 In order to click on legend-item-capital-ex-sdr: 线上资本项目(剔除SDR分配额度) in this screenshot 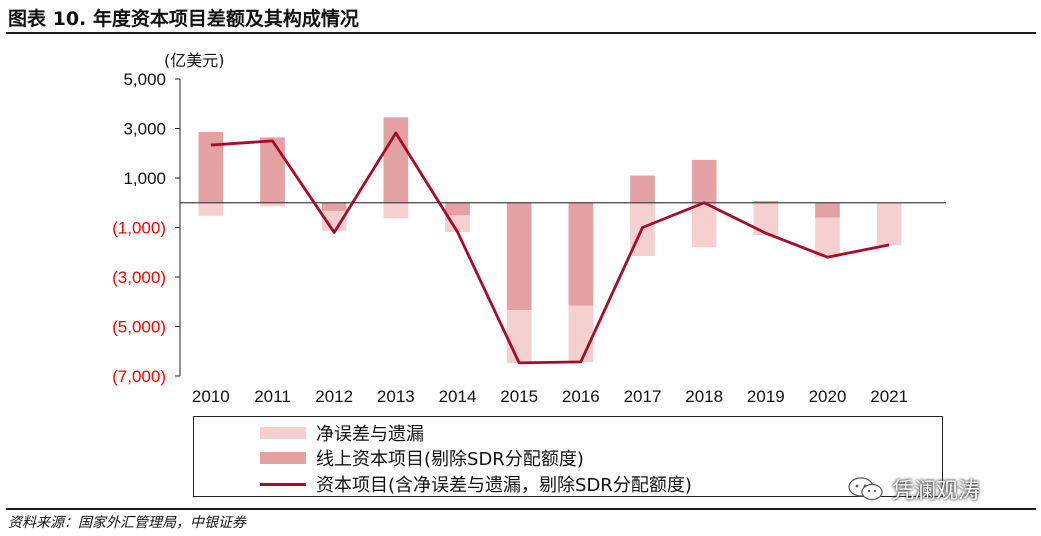, I will do `click(422, 458)`.